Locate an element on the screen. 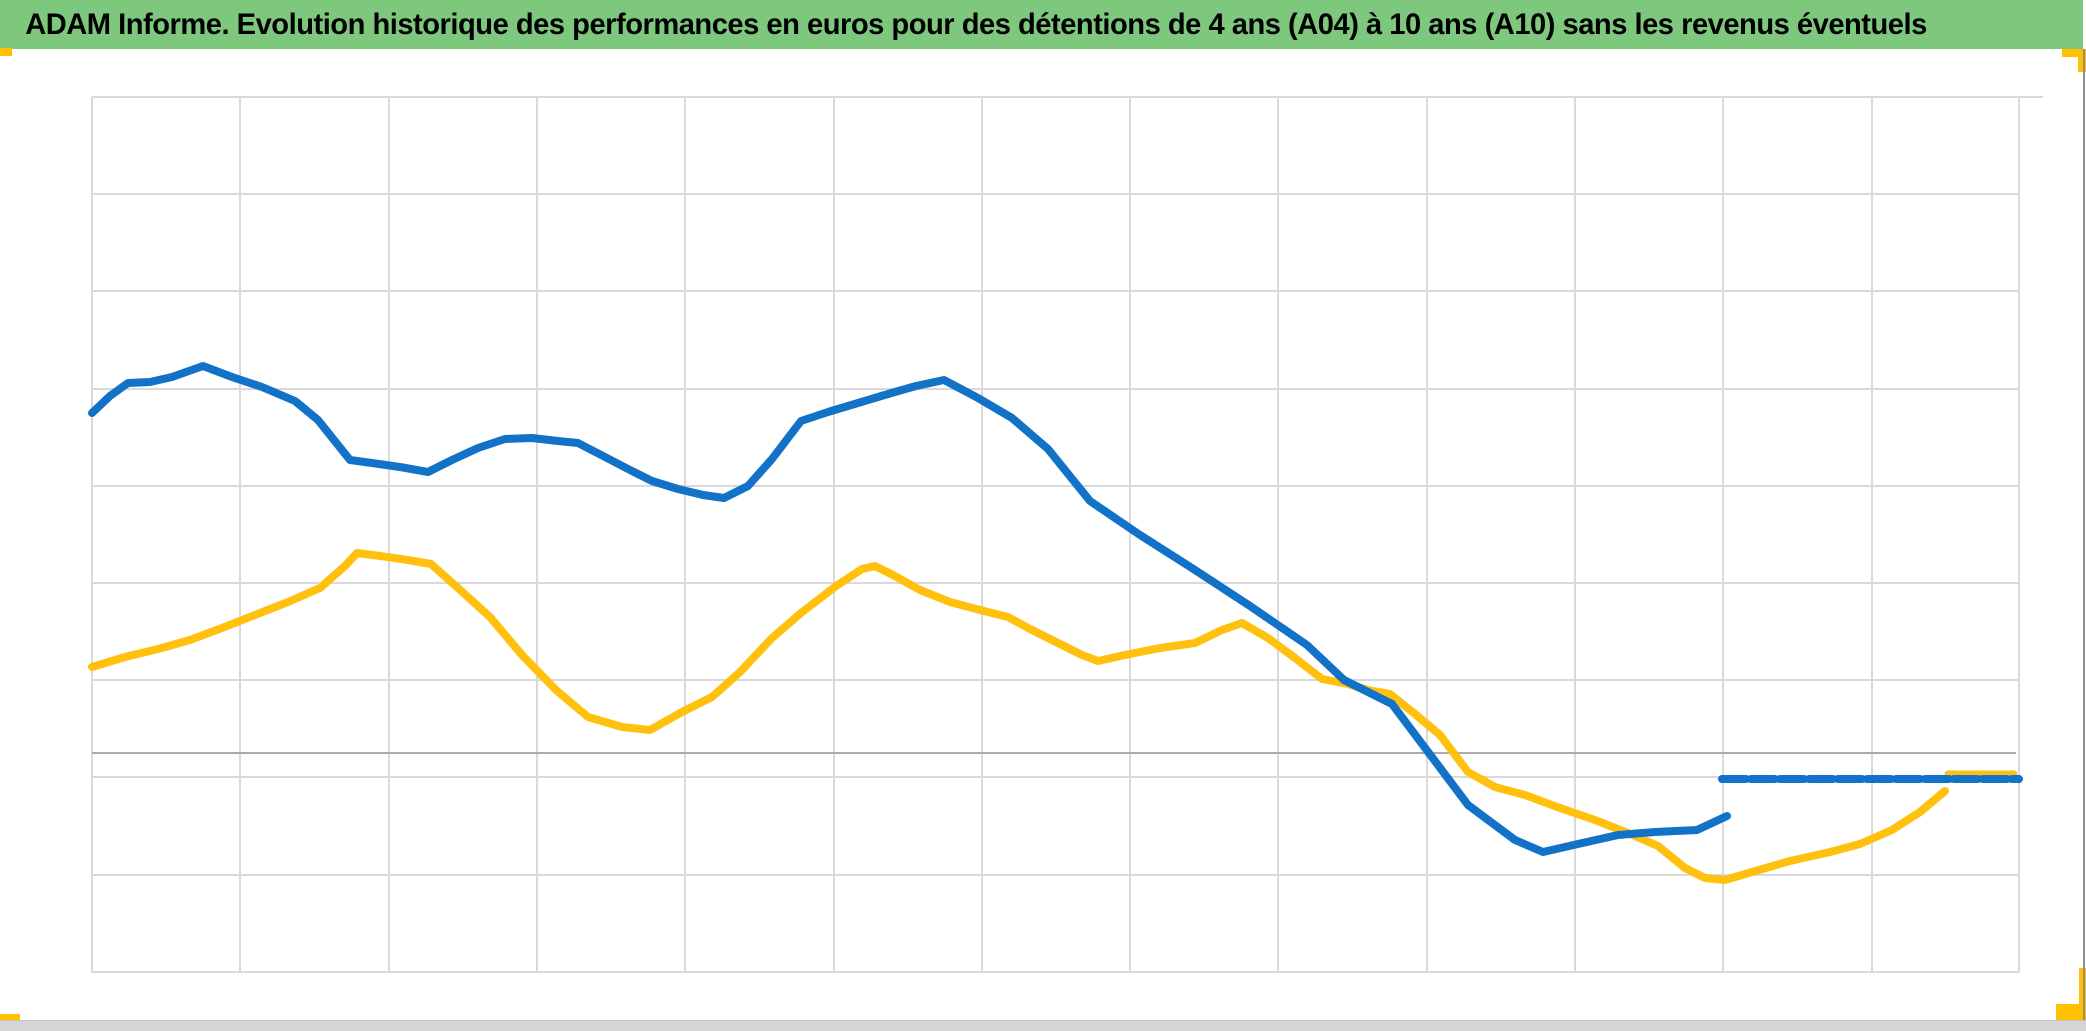 This screenshot has height=1031, width=2086. selection-handle-bottom-right-side is located at coordinates (2082, 988).